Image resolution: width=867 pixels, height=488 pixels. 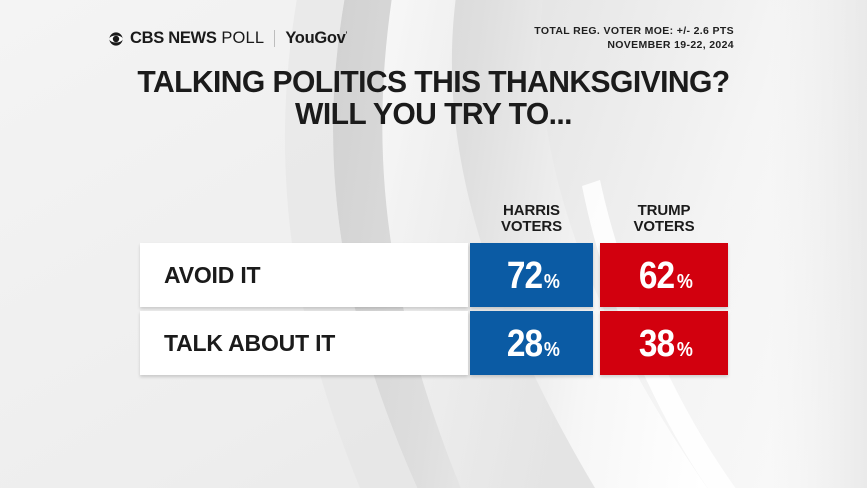 I want to click on row-label-cell-talk-about-it: TALK ABOUT IT, so click(x=304, y=343).